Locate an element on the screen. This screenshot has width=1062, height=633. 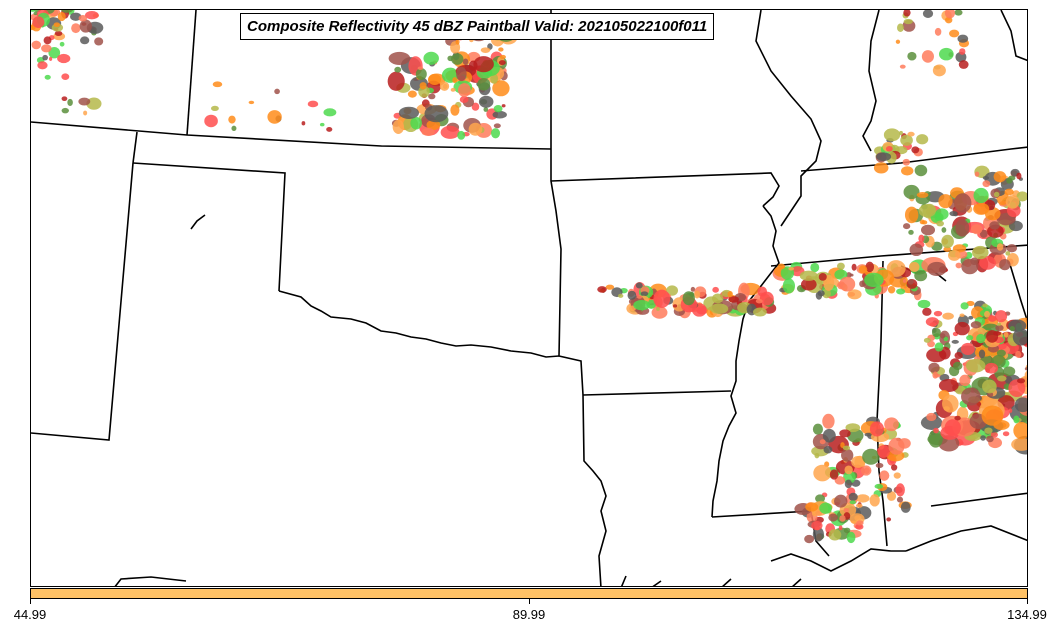
border-fl is located at coordinates (966, 538).